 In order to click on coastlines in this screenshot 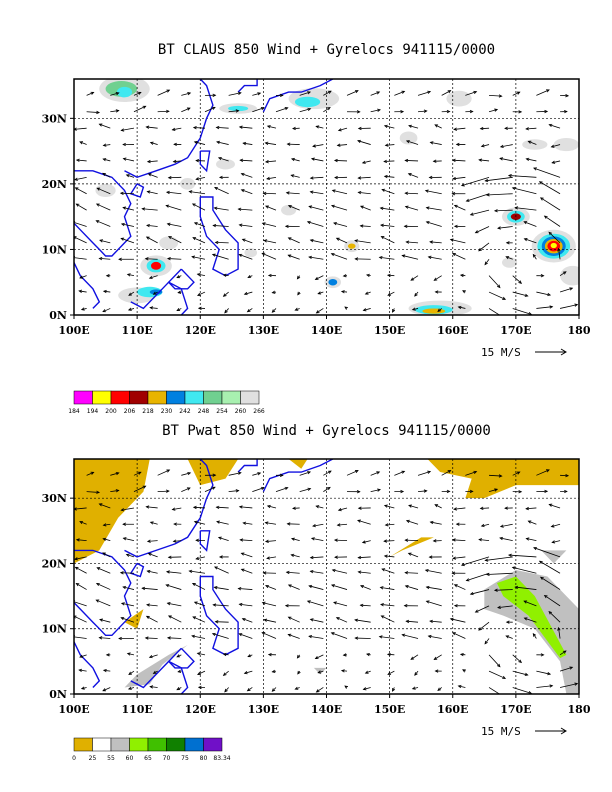, I will do `click(204, 197)`.